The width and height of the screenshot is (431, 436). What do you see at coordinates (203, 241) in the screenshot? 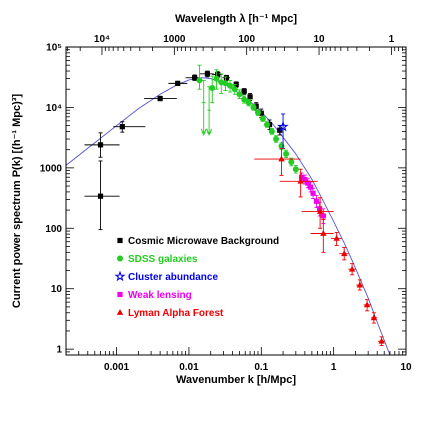
I see `legend-label-0: Cosmic Microwave Background` at bounding box center [203, 241].